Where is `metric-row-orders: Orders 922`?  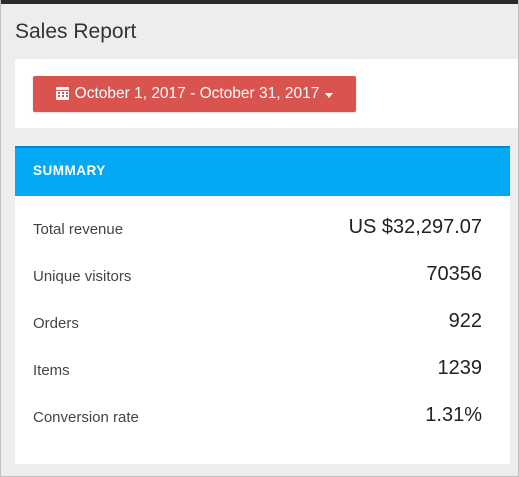
metric-row-orders: Orders 922 is located at coordinates (262, 325).